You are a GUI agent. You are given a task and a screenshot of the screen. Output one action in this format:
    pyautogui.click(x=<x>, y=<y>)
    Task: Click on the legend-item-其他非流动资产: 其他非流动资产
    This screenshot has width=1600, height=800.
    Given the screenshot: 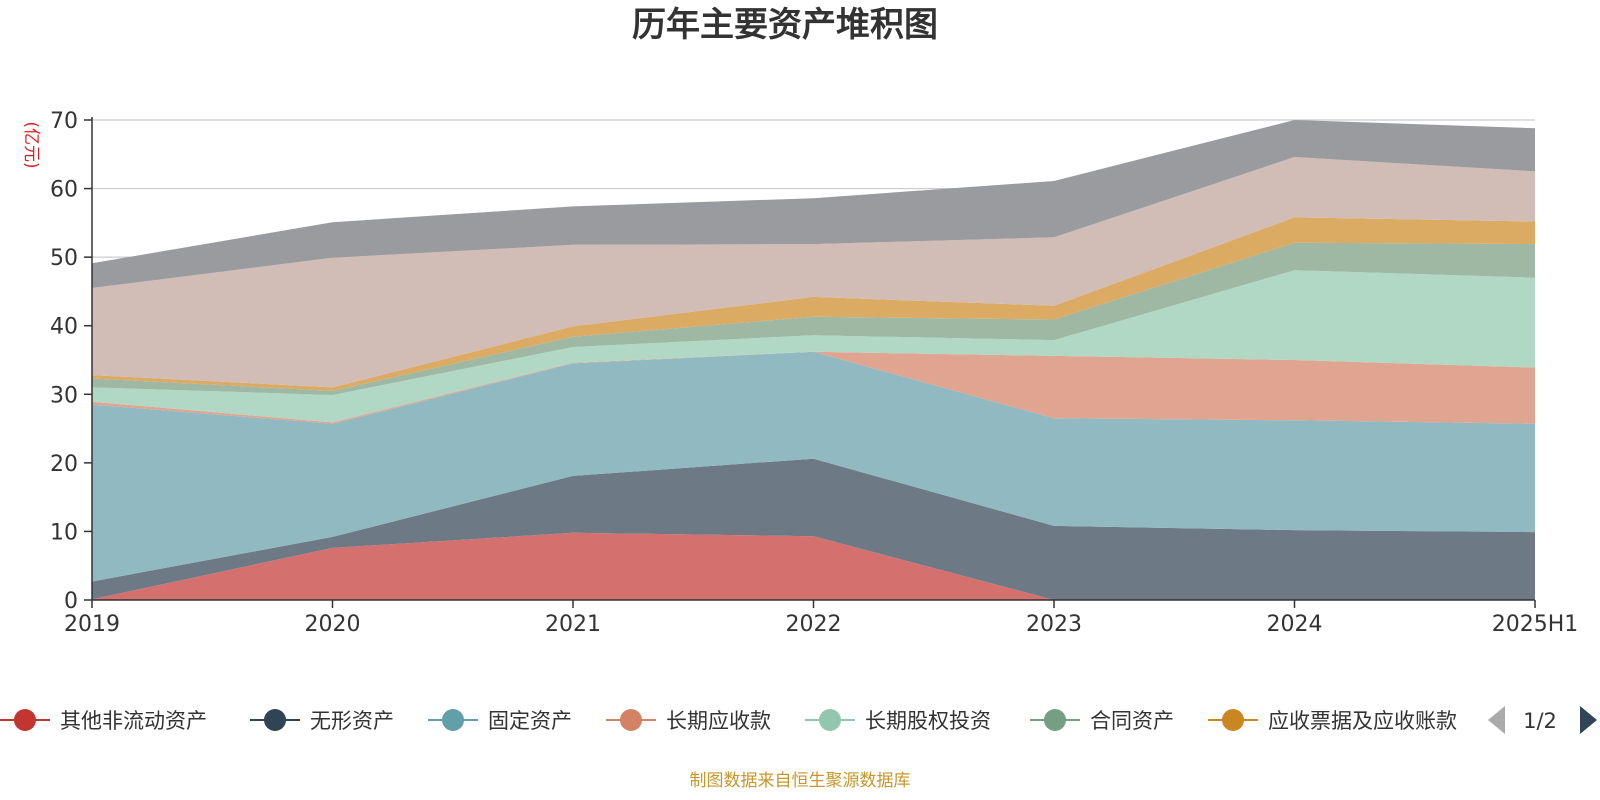 What is the action you would take?
    pyautogui.click(x=103, y=721)
    